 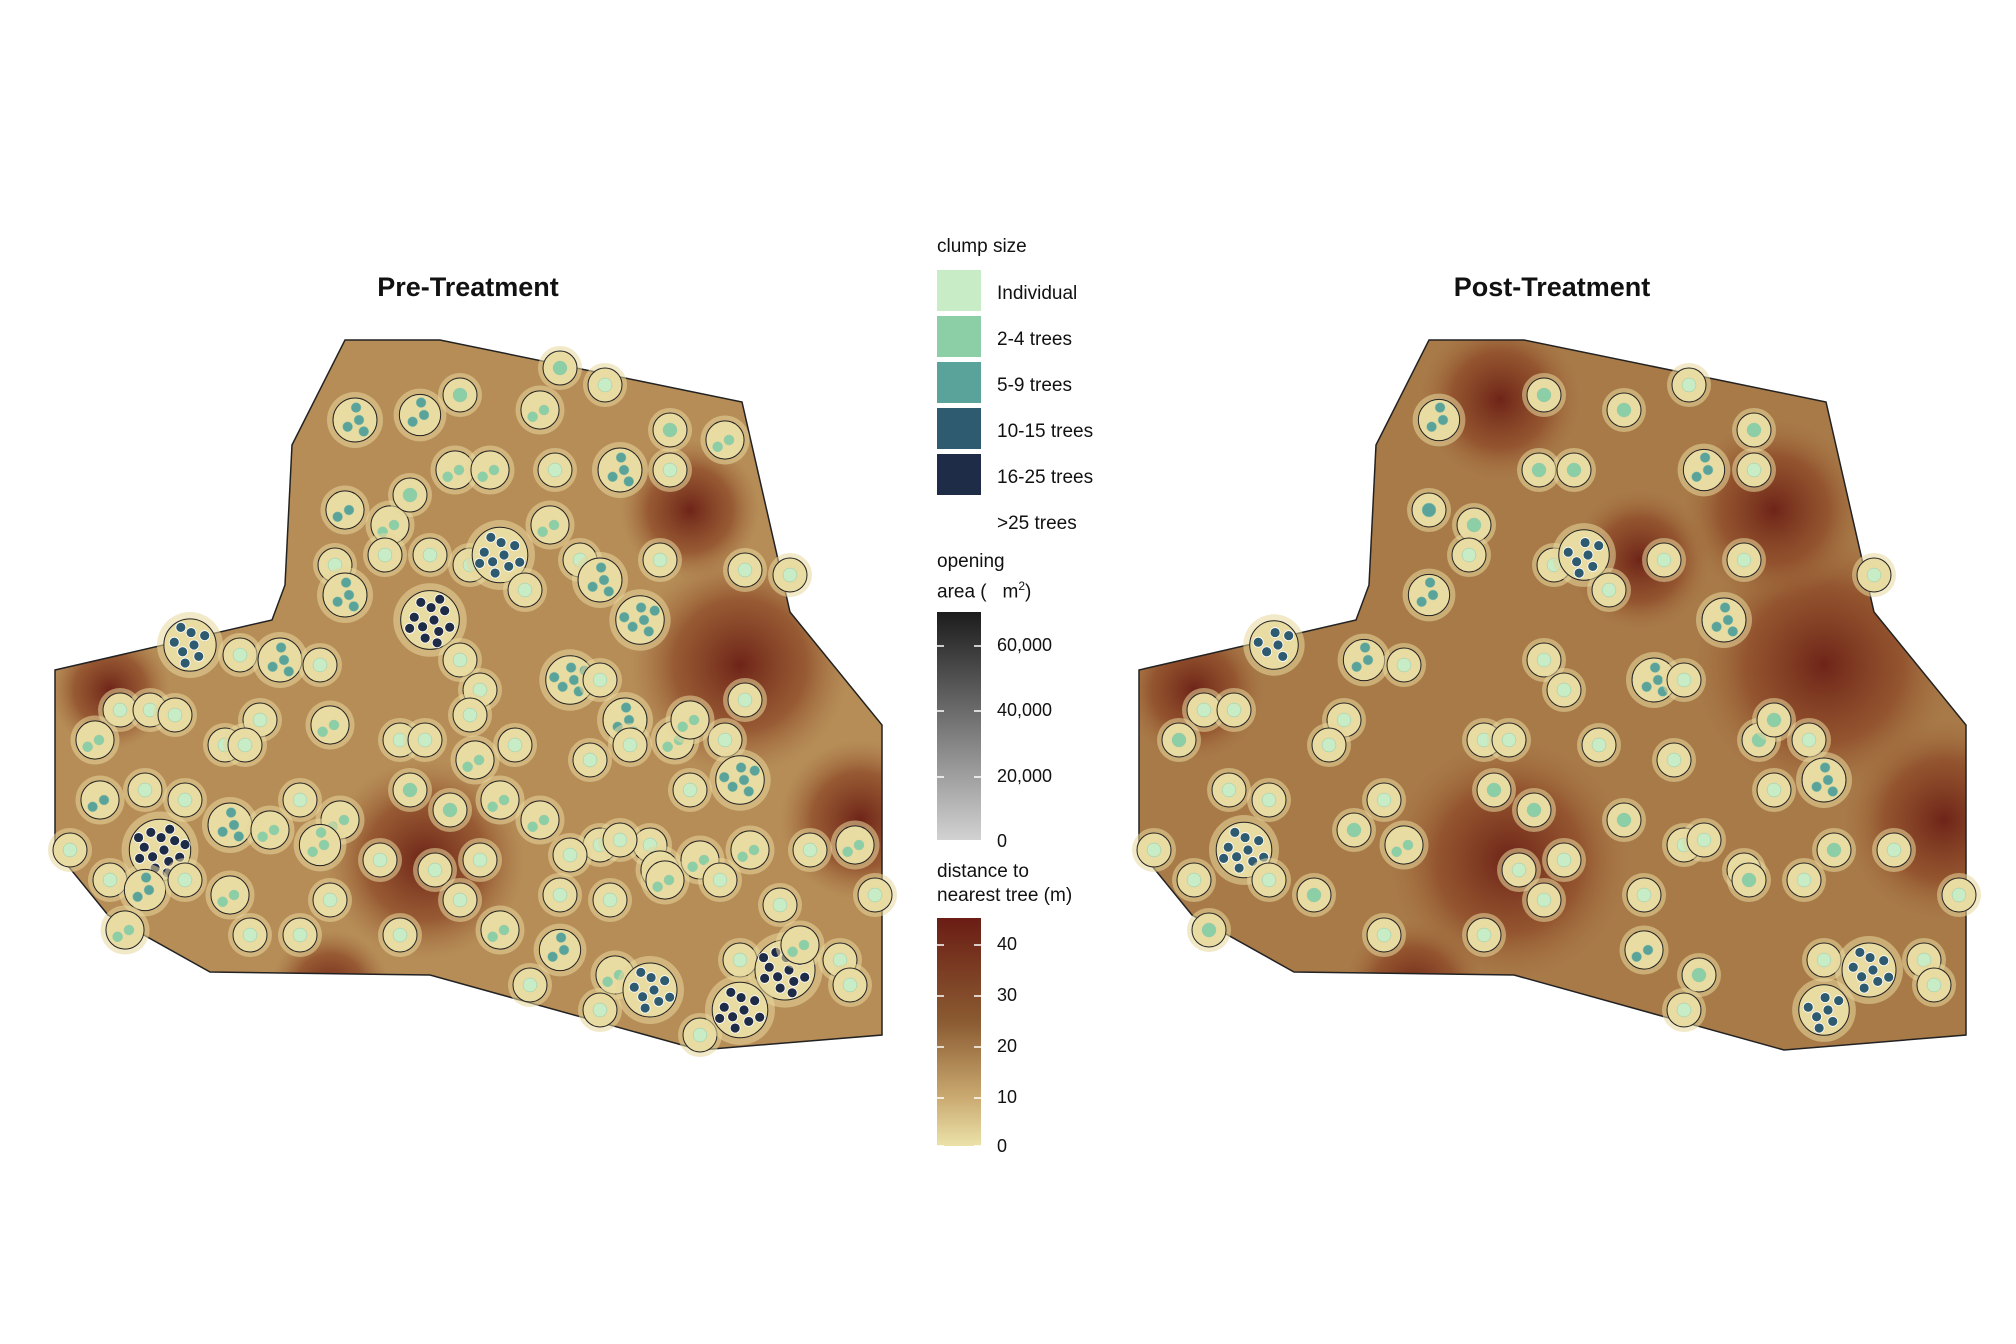 I want to click on pre-treatment-title: Pre-Treatment, so click(x=468, y=287).